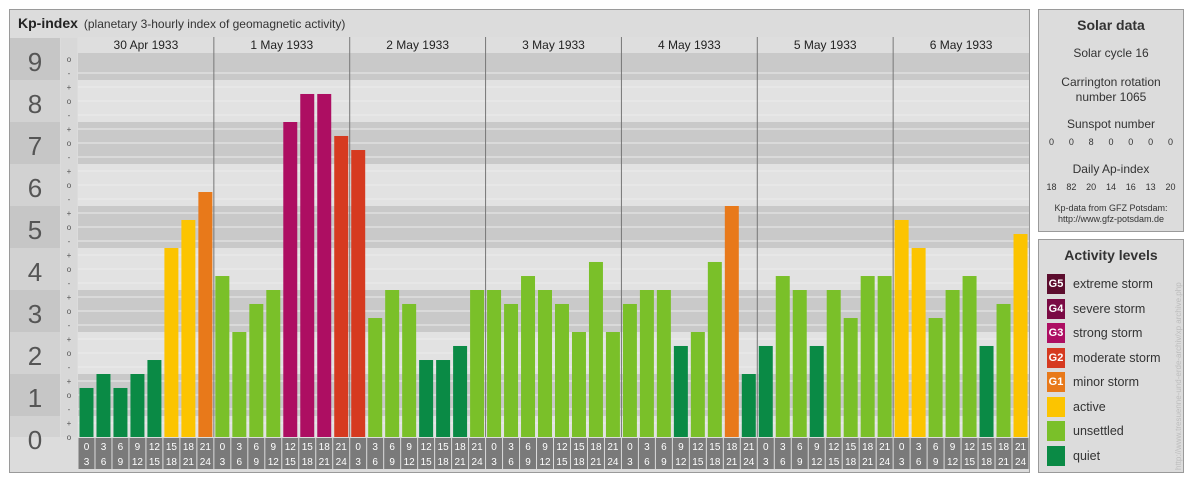  Describe the element at coordinates (155, 447) in the screenshot. I see `interval-start-label: 12` at that location.